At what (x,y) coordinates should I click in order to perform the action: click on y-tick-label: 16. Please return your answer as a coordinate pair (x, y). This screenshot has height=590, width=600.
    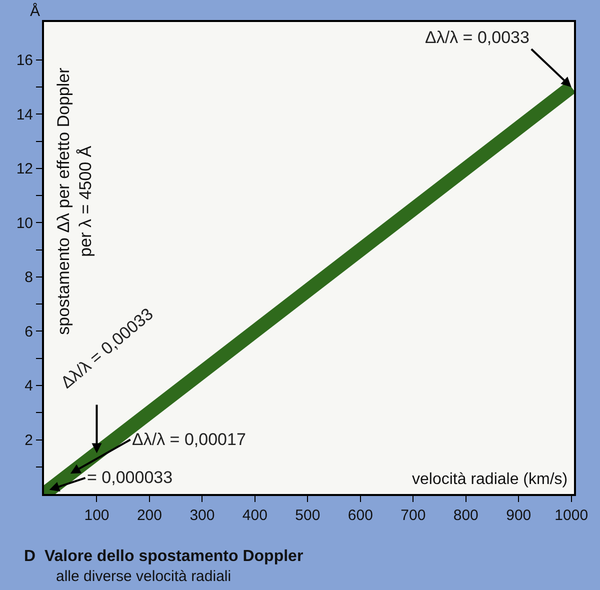
    Looking at the image, I should click on (24, 61).